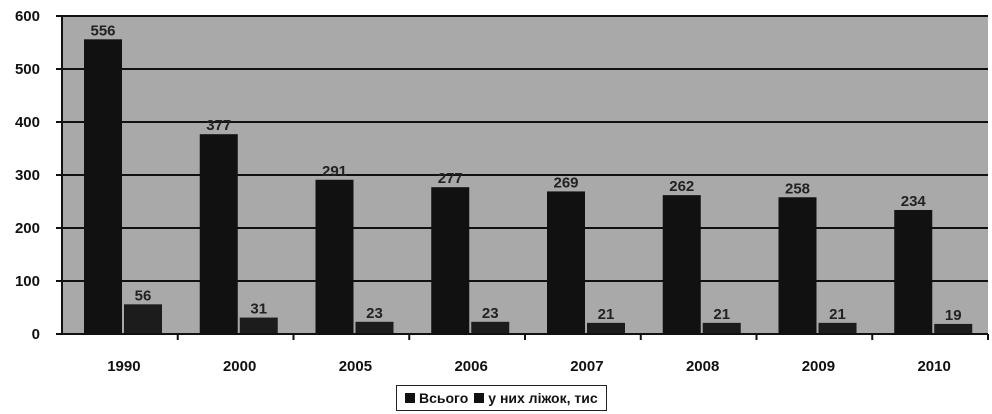  Describe the element at coordinates (355, 366) in the screenshot. I see `x-tick-label-2005: 2005` at that location.